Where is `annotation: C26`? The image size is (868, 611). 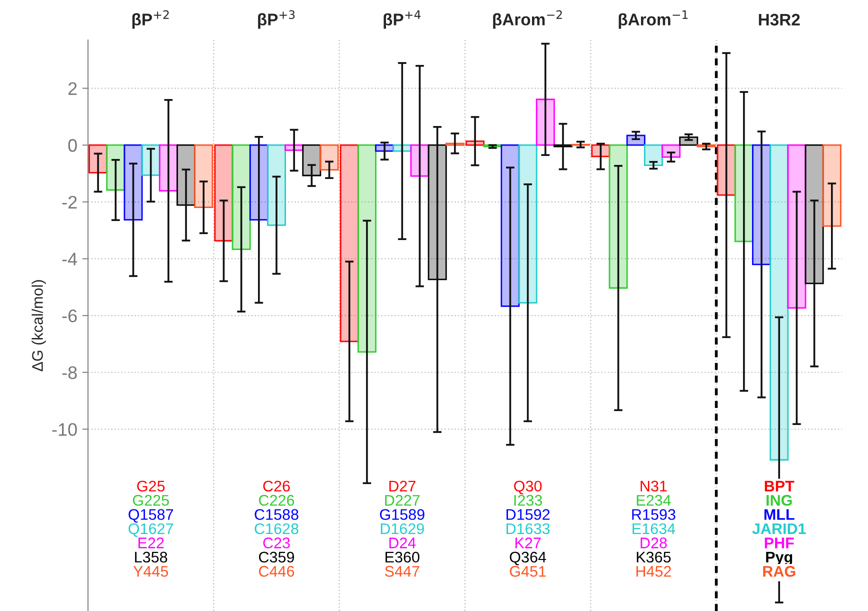
annotation: C26 is located at coordinates (276, 486).